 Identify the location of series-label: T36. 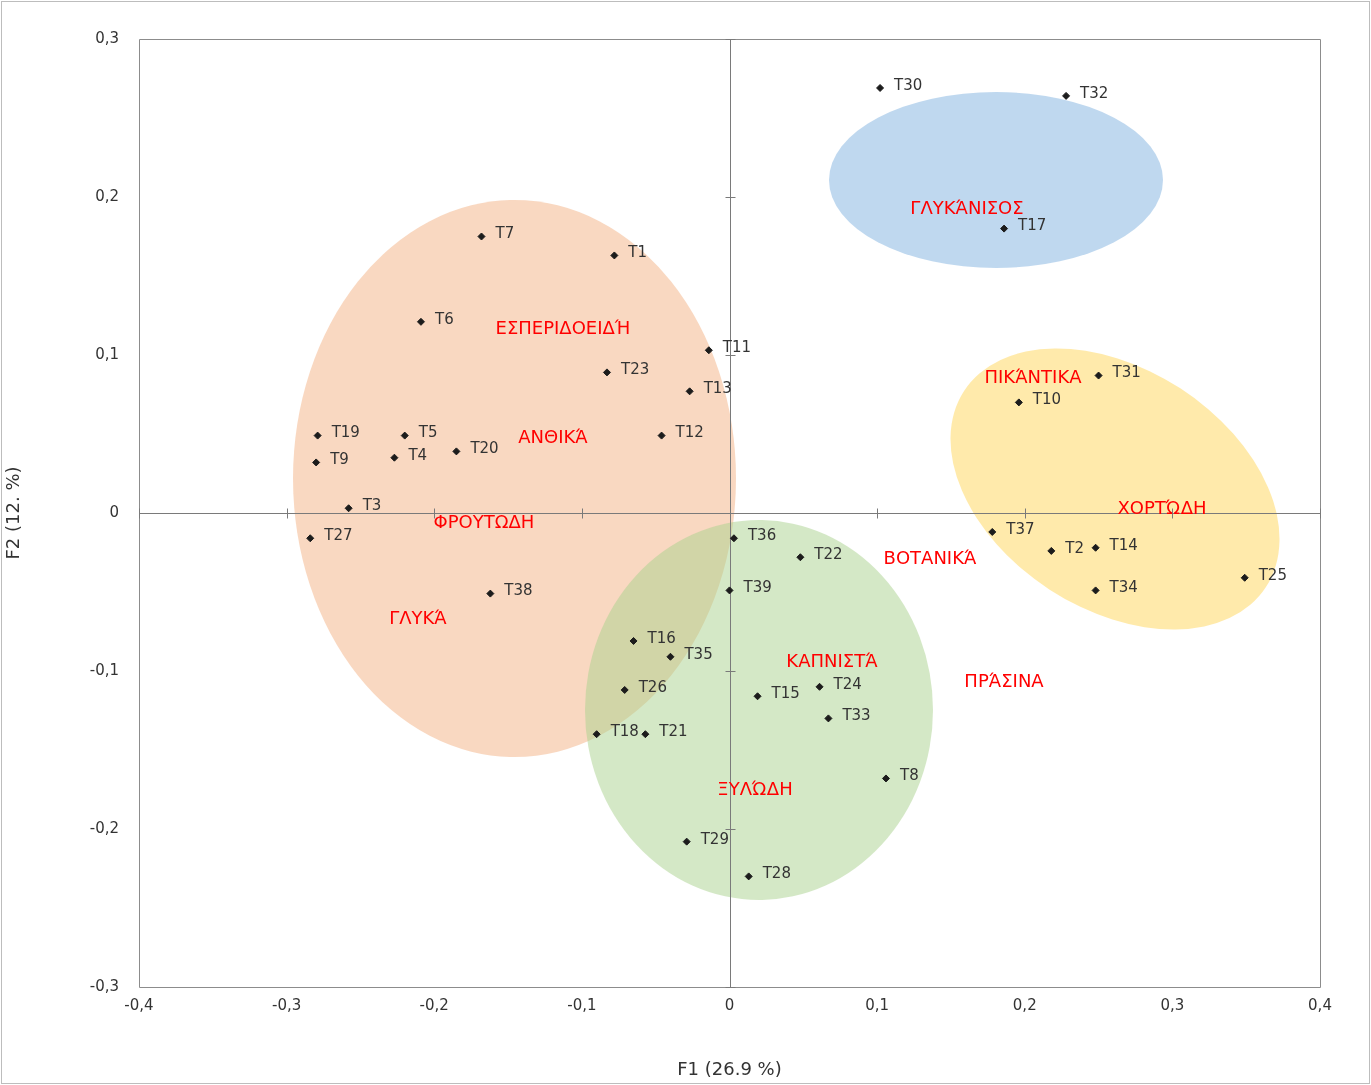
(761, 535).